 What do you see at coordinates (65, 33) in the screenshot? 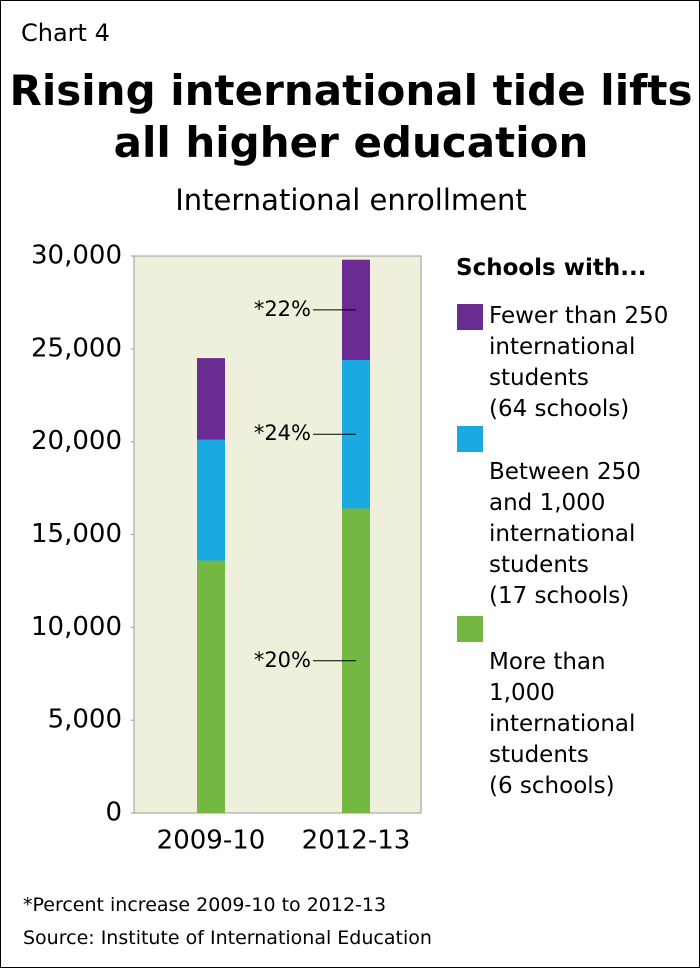
I see `chart-label: Chart 4` at bounding box center [65, 33].